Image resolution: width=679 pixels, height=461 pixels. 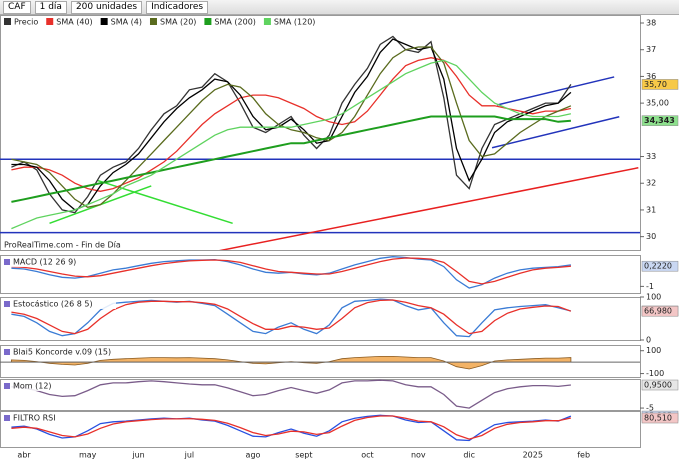 I want to click on panel-title: MACD (12 26 9), so click(x=44, y=262).